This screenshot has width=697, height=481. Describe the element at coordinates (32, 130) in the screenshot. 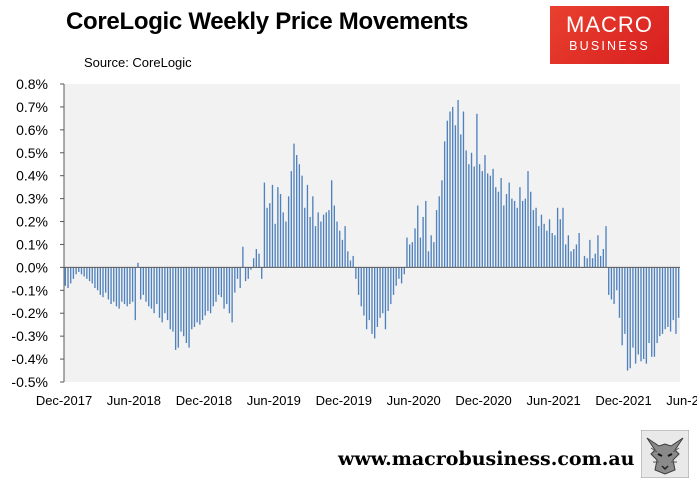

I see `y-tick-label: 0.6%` at that location.